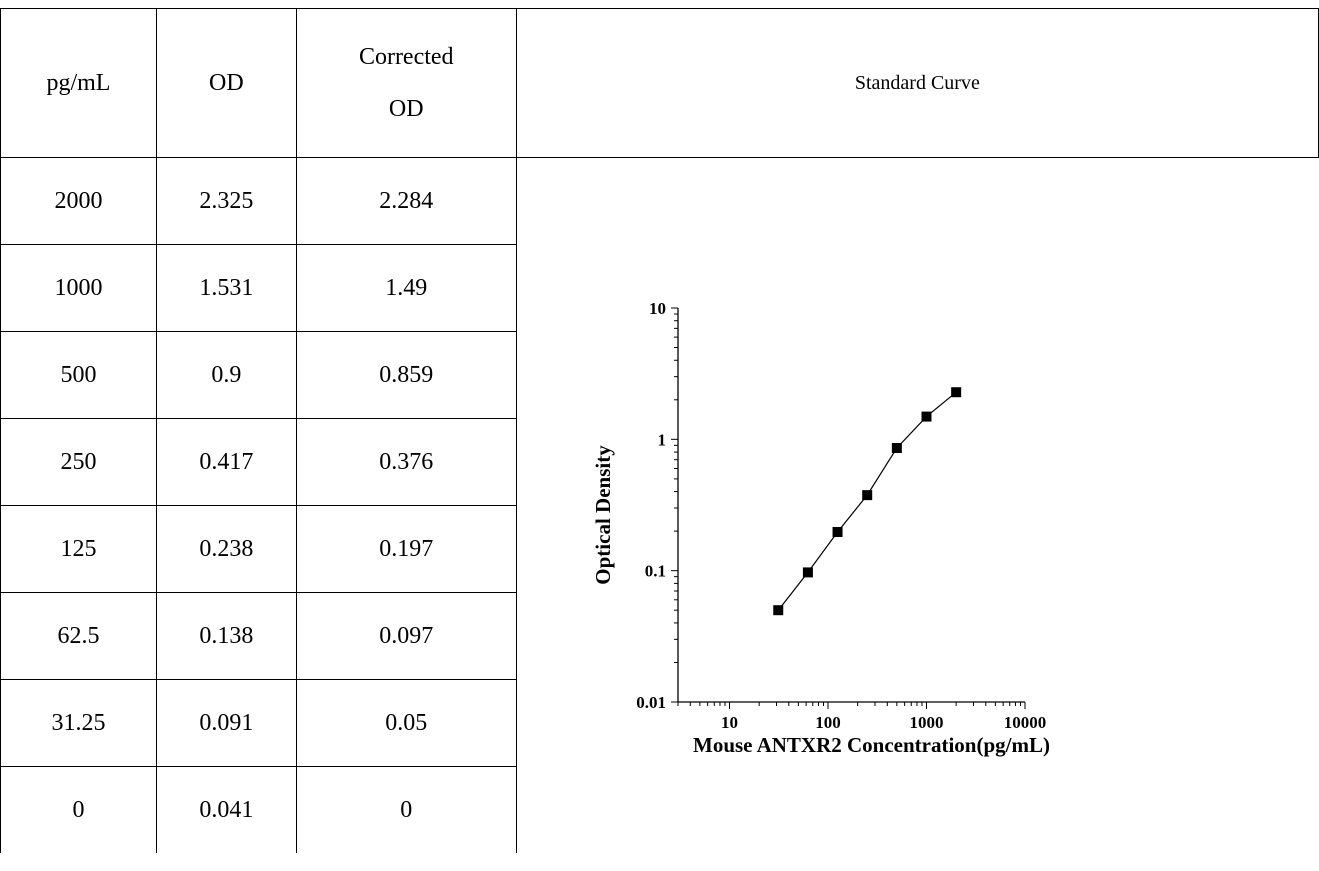  Describe the element at coordinates (226, 549) in the screenshot. I see `cell-od: 0.238` at that location.